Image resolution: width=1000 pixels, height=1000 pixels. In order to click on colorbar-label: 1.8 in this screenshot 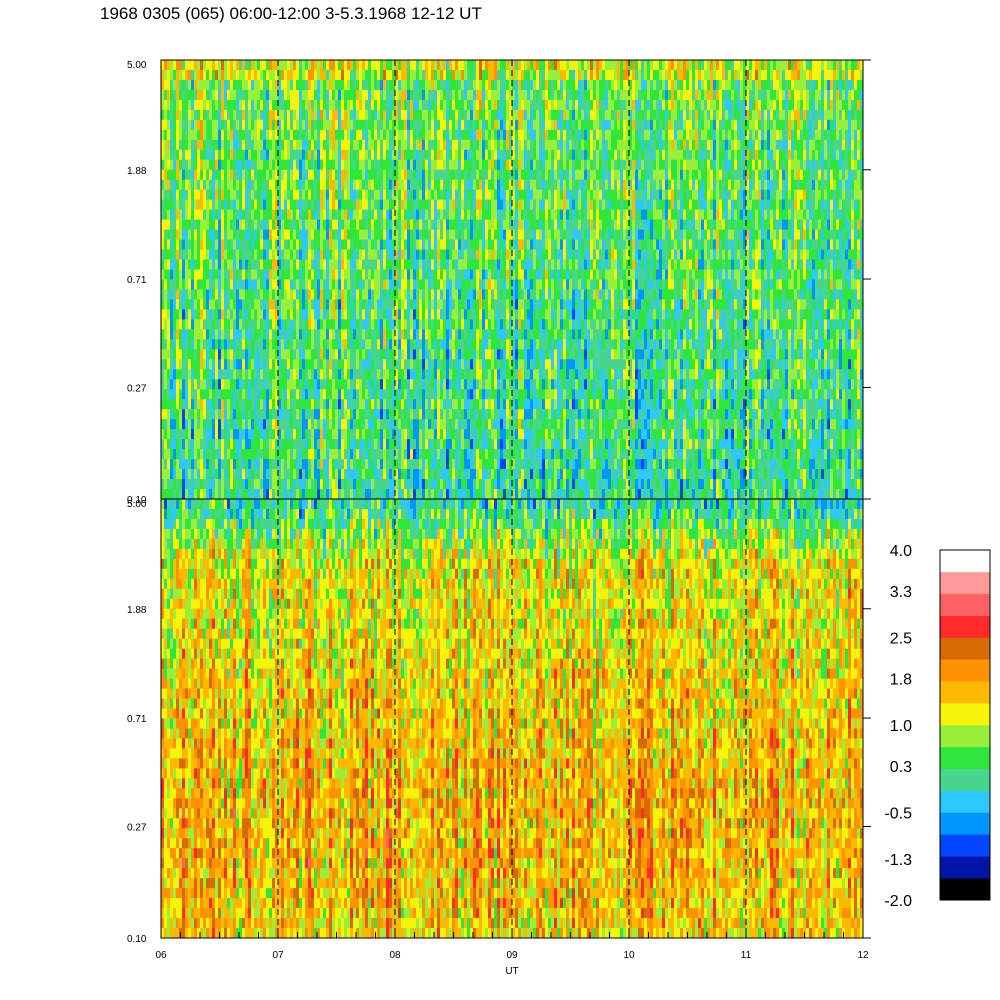, I will do `click(901, 679)`.